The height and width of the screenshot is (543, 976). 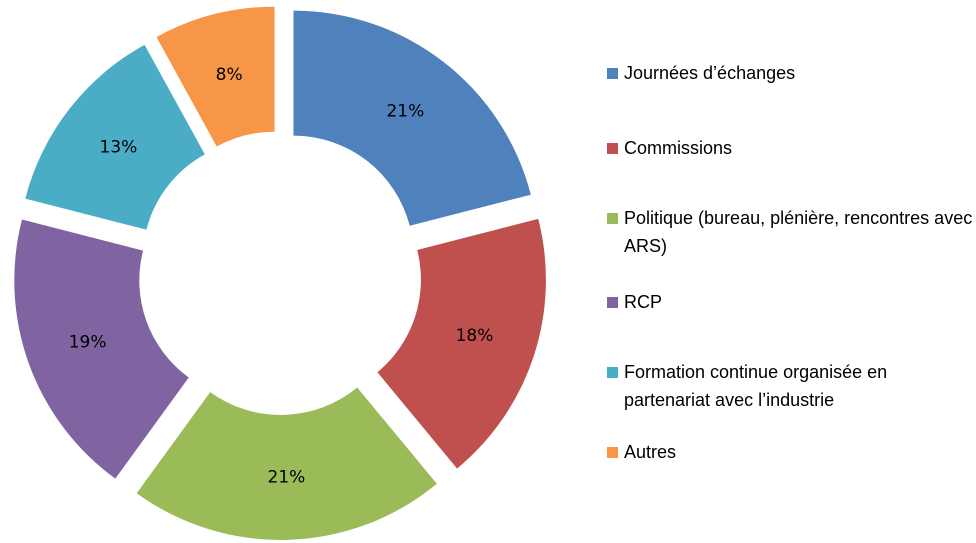 What do you see at coordinates (475, 336) in the screenshot?
I see `data-label: 18%` at bounding box center [475, 336].